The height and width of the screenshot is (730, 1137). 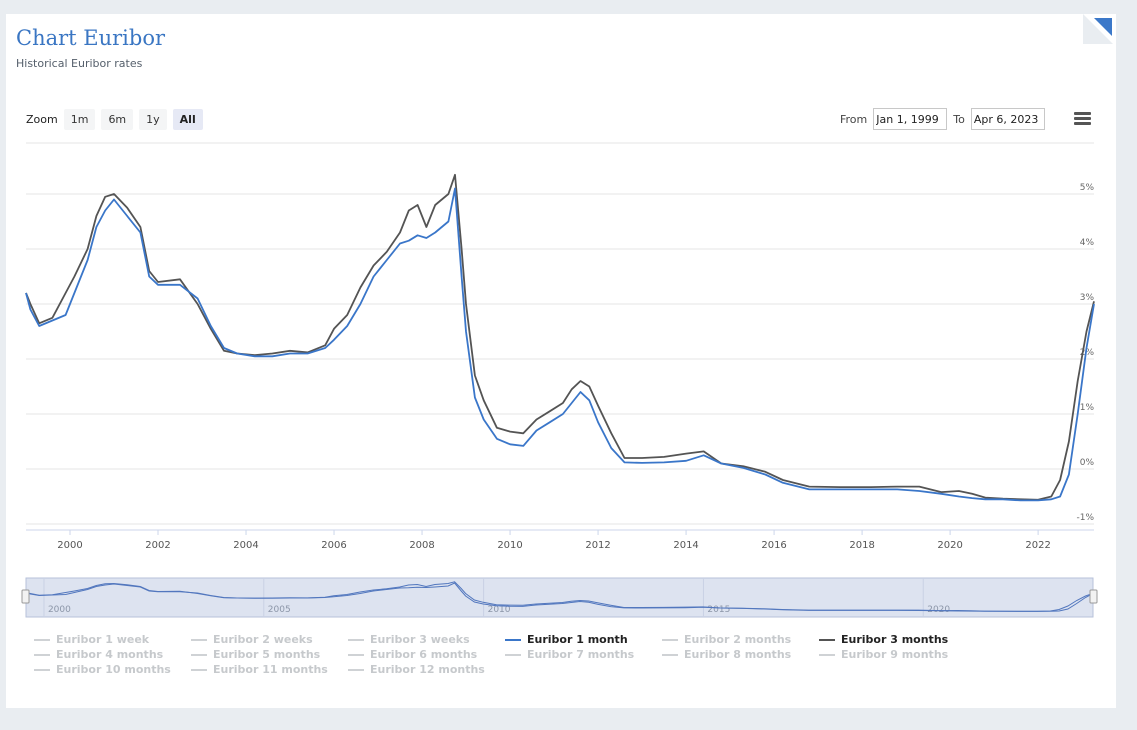 What do you see at coordinates (103, 639) in the screenshot?
I see `legend-label: Euribor 1 week` at bounding box center [103, 639].